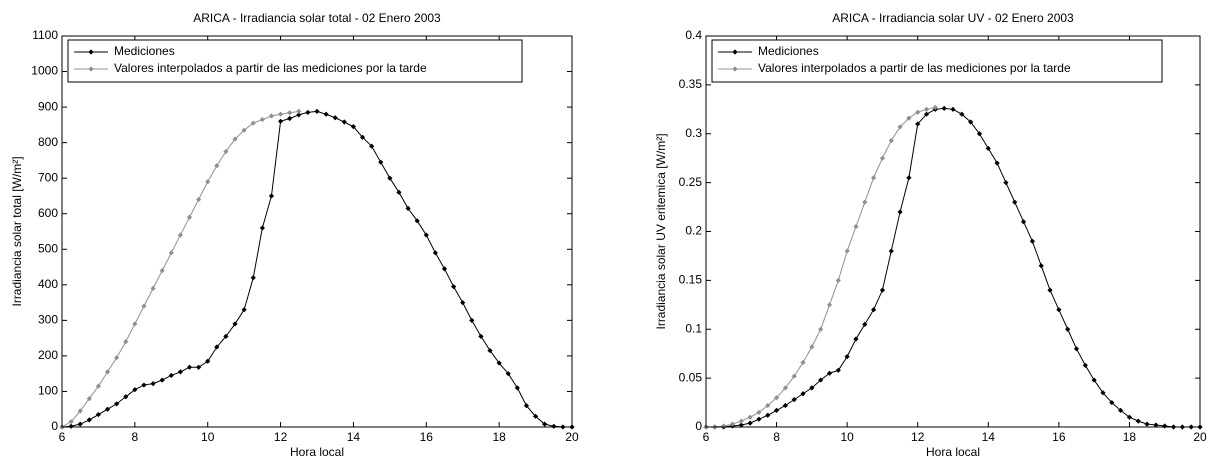  What do you see at coordinates (698, 426) in the screenshot?
I see `y-tick-label: 0` at bounding box center [698, 426].